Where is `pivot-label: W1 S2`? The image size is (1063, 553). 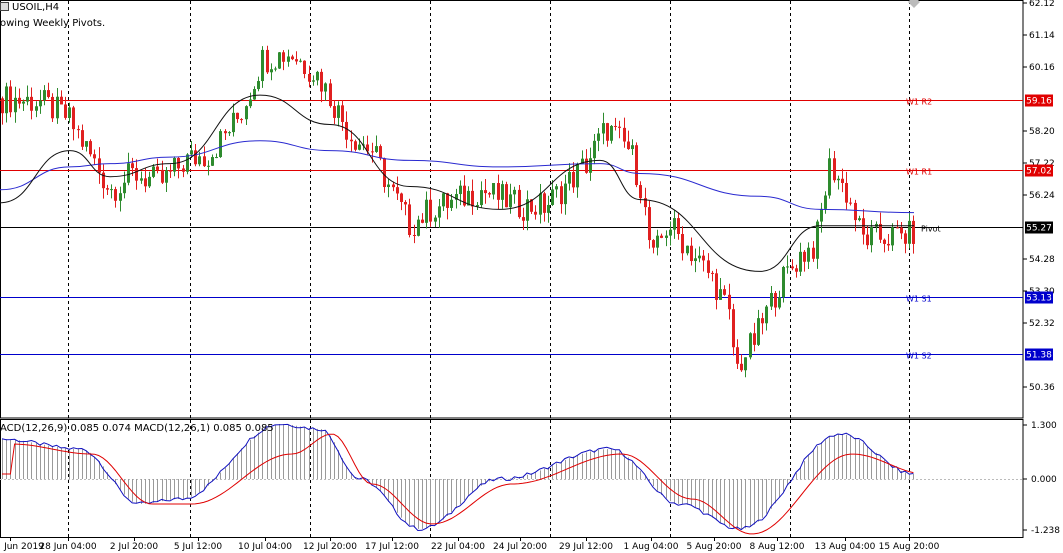
pivot-label: W1 S2 is located at coordinates (919, 356).